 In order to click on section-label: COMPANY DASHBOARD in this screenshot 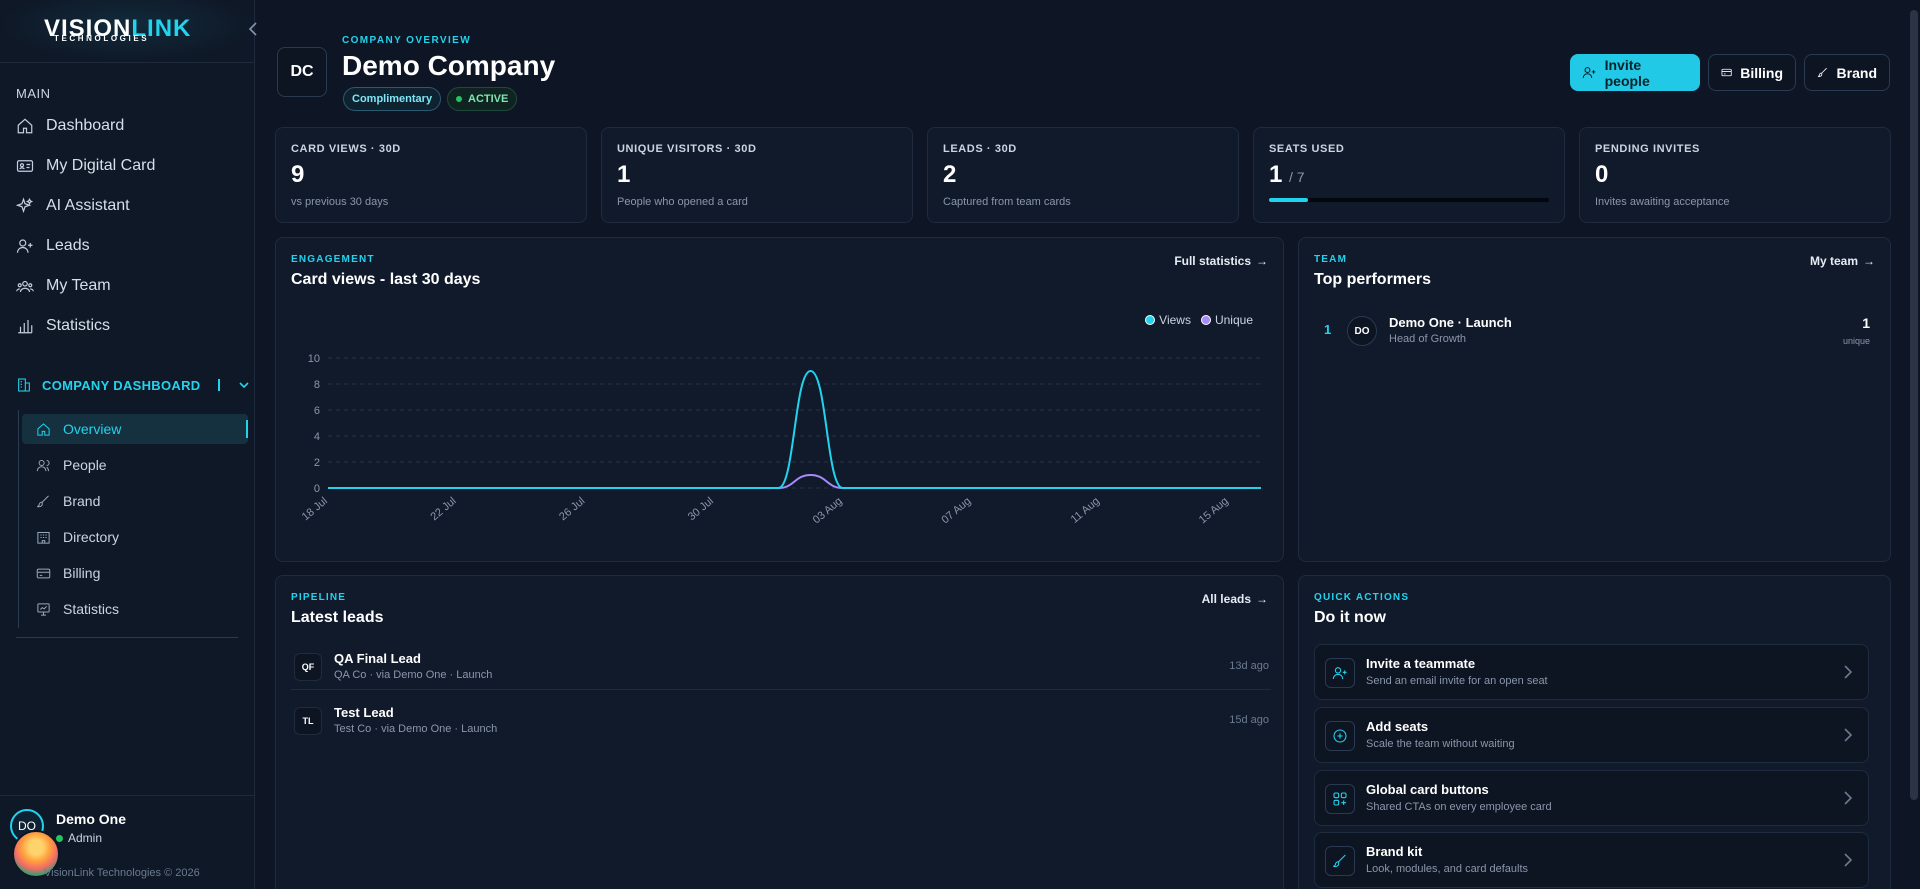, I will do `click(121, 385)`.